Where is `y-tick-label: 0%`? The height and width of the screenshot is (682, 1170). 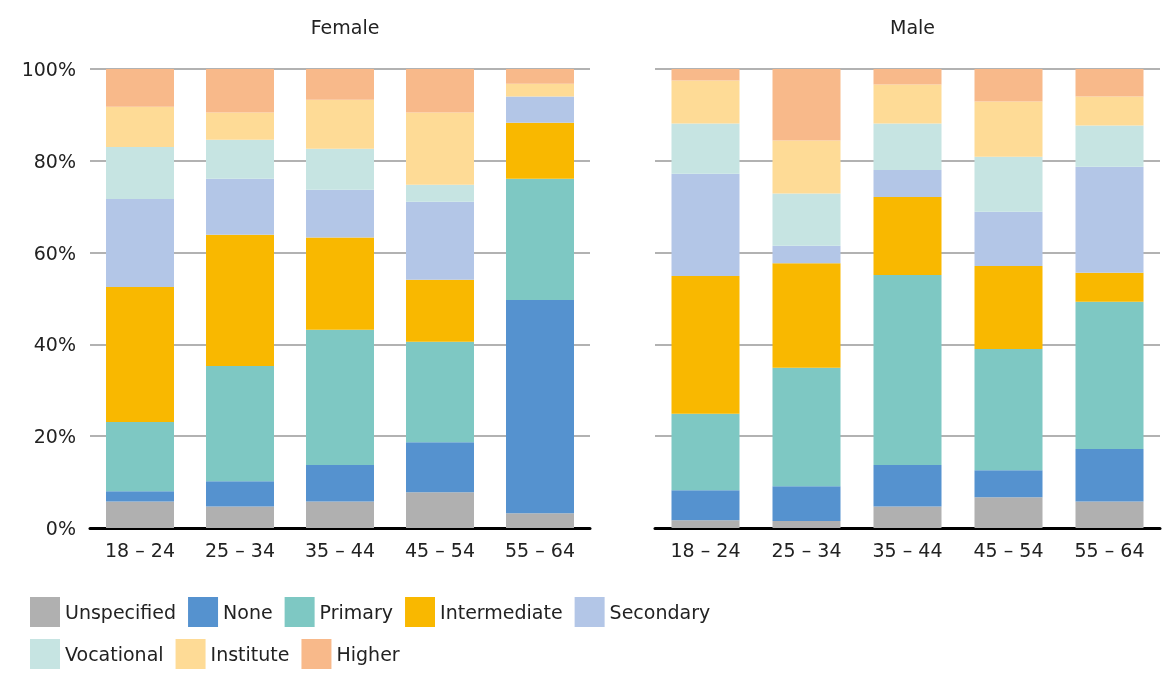
y-tick-label: 0% is located at coordinates (60, 528).